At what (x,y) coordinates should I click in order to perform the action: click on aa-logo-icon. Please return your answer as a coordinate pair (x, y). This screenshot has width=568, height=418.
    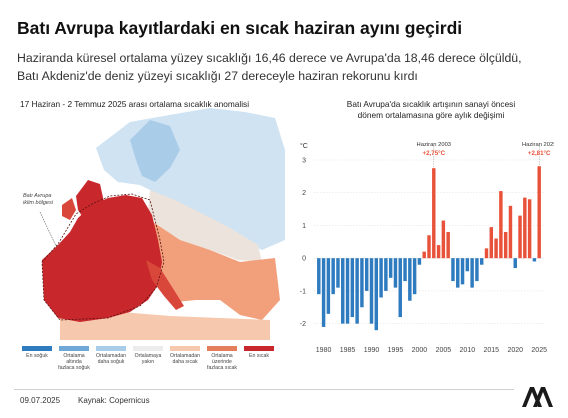
    Looking at the image, I should click on (537, 397).